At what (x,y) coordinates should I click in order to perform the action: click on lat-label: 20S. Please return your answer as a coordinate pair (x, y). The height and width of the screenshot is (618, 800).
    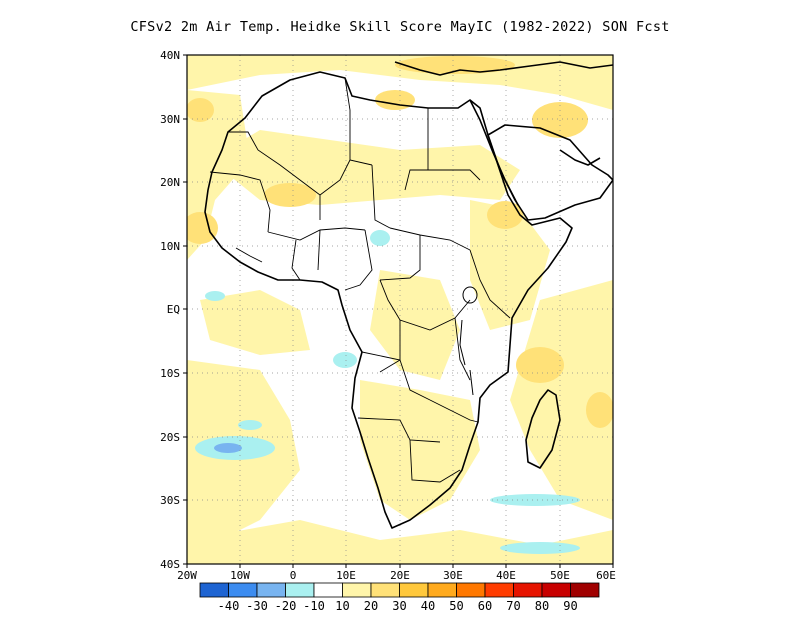
    Looking at the image, I should click on (170, 437).